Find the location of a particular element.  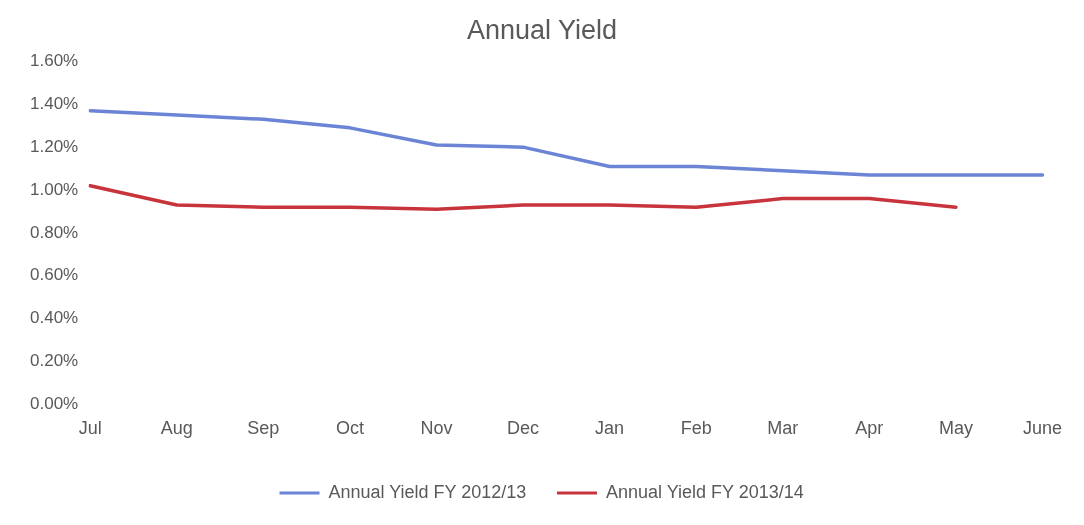

x-tick-label: Apr is located at coordinates (869, 428).